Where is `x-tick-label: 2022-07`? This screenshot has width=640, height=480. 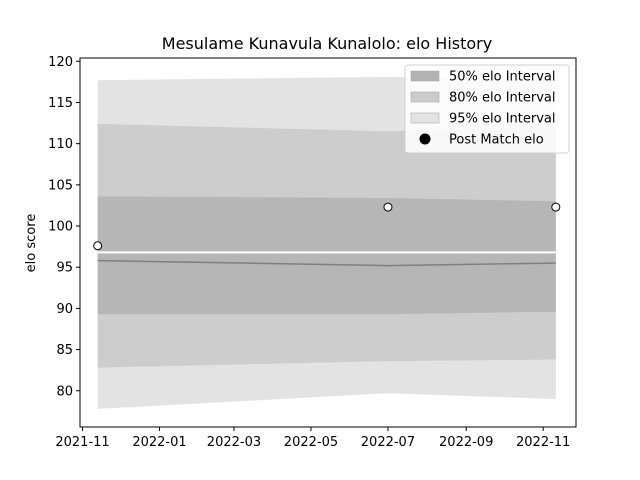 x-tick-label: 2022-07 is located at coordinates (388, 442).